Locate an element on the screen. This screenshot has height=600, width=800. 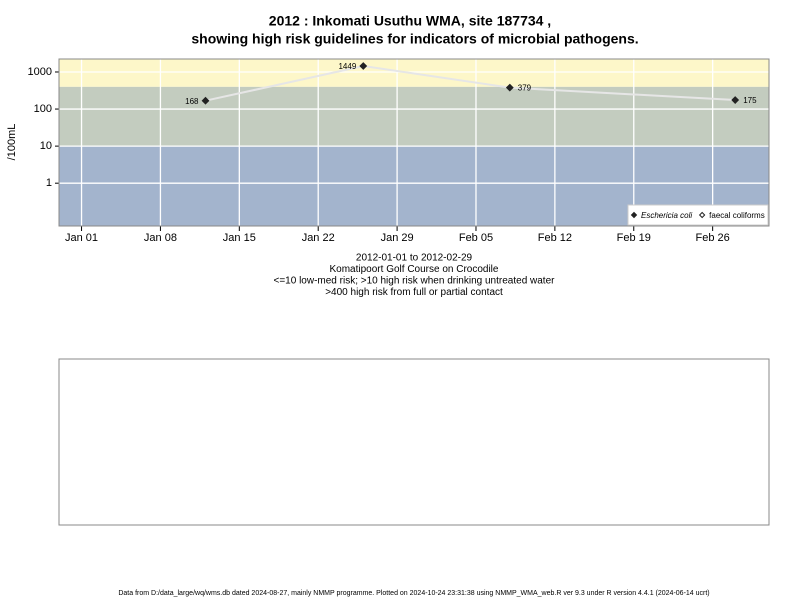
y-tick-label: 10 is located at coordinates (46, 146).